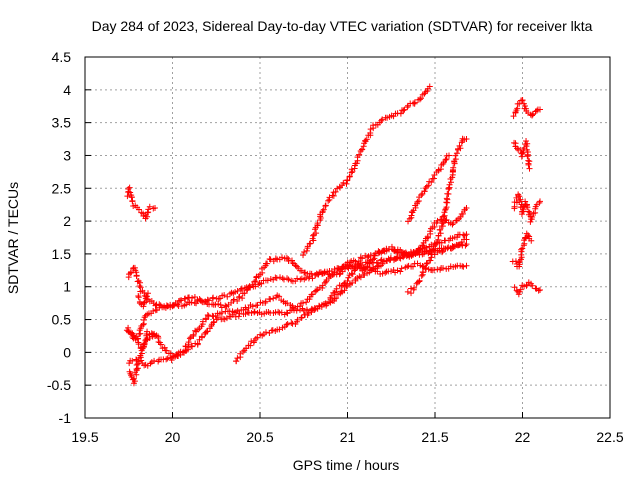 This screenshot has width=640, height=480. Describe the element at coordinates (62, 57) in the screenshot. I see `y-tick-label: 4.5` at that location.